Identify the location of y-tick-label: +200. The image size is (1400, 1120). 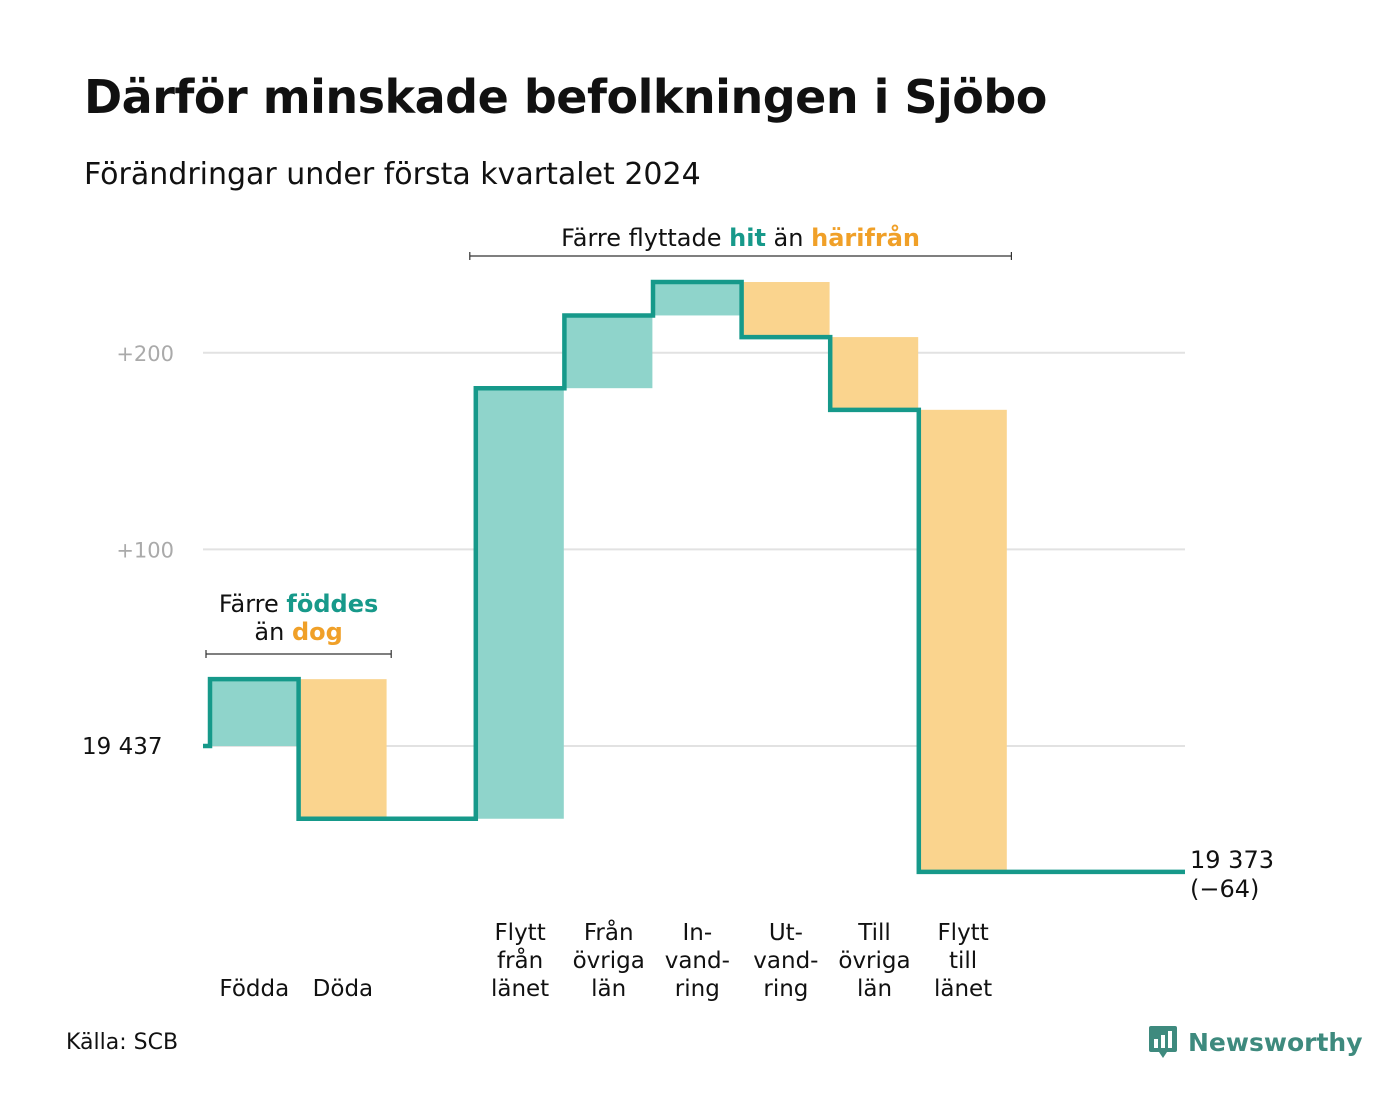
(145, 354).